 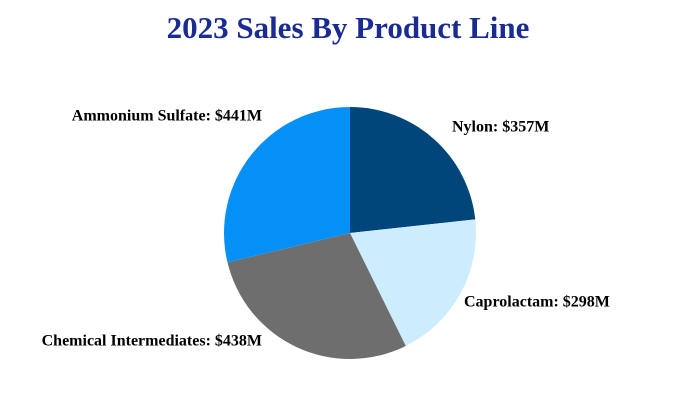 What do you see at coordinates (348, 27) in the screenshot?
I see `chart-title: 2023 Sales By Product Line` at bounding box center [348, 27].